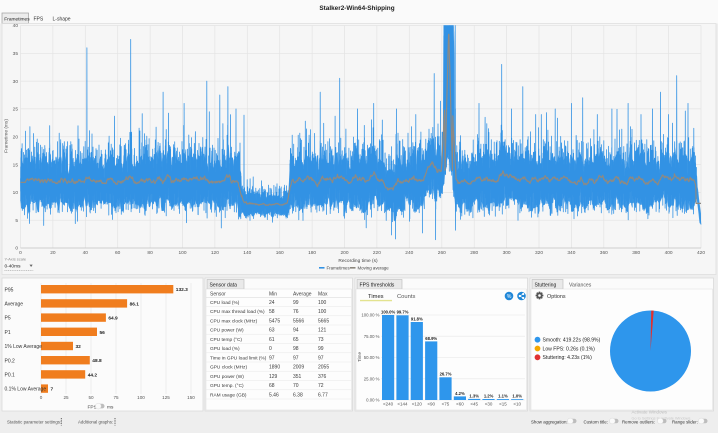 This screenshot has height=433, width=718. Describe the element at coordinates (312, 253) in the screenshot. I see `svg-text: 180` at that location.